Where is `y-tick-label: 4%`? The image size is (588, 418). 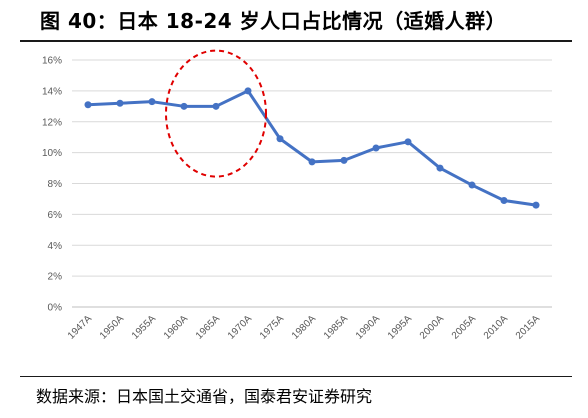
y-tick-label: 4% is located at coordinates (55, 246).